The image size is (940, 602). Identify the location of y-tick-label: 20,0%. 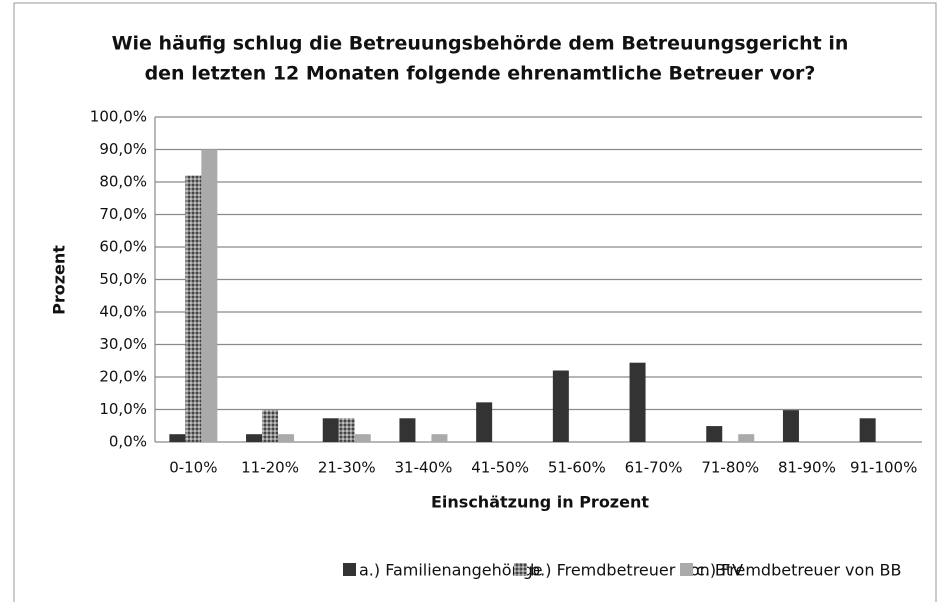
(123, 377).